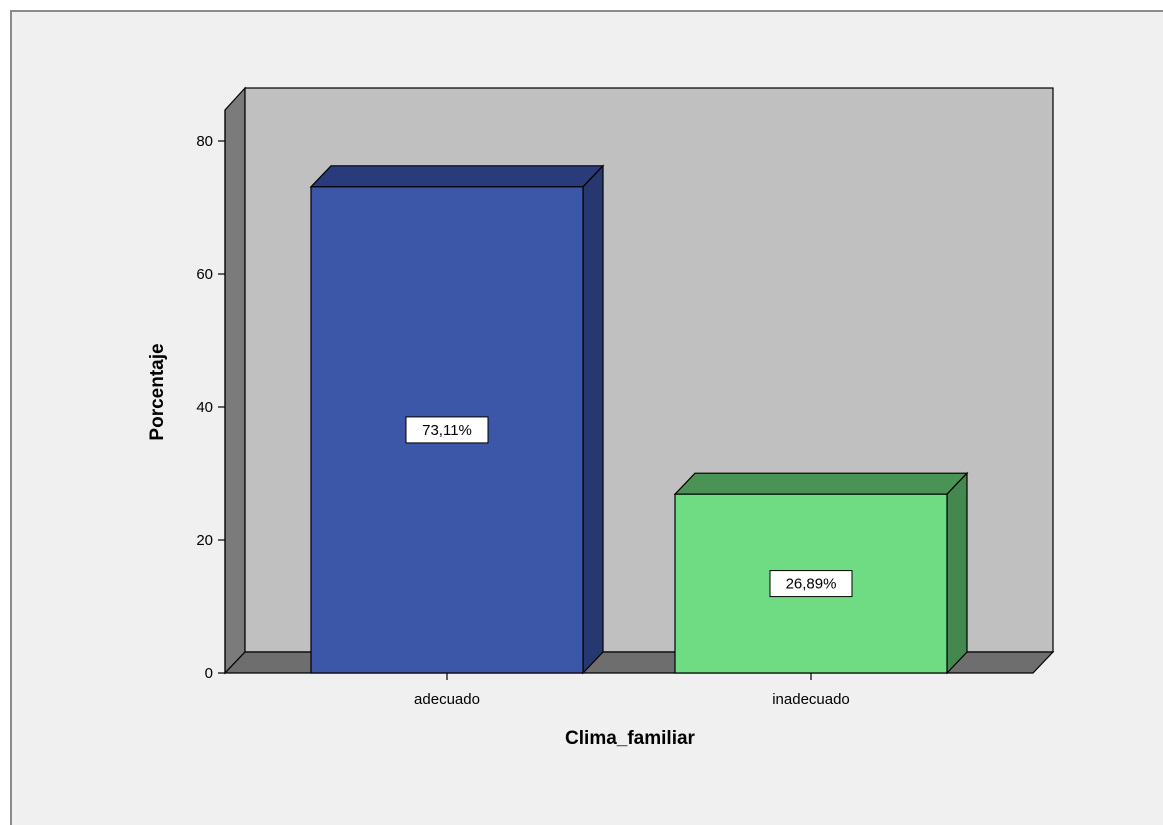 The width and height of the screenshot is (1163, 825). Describe the element at coordinates (235, 380) in the screenshot. I see `chart-side-wall` at that location.